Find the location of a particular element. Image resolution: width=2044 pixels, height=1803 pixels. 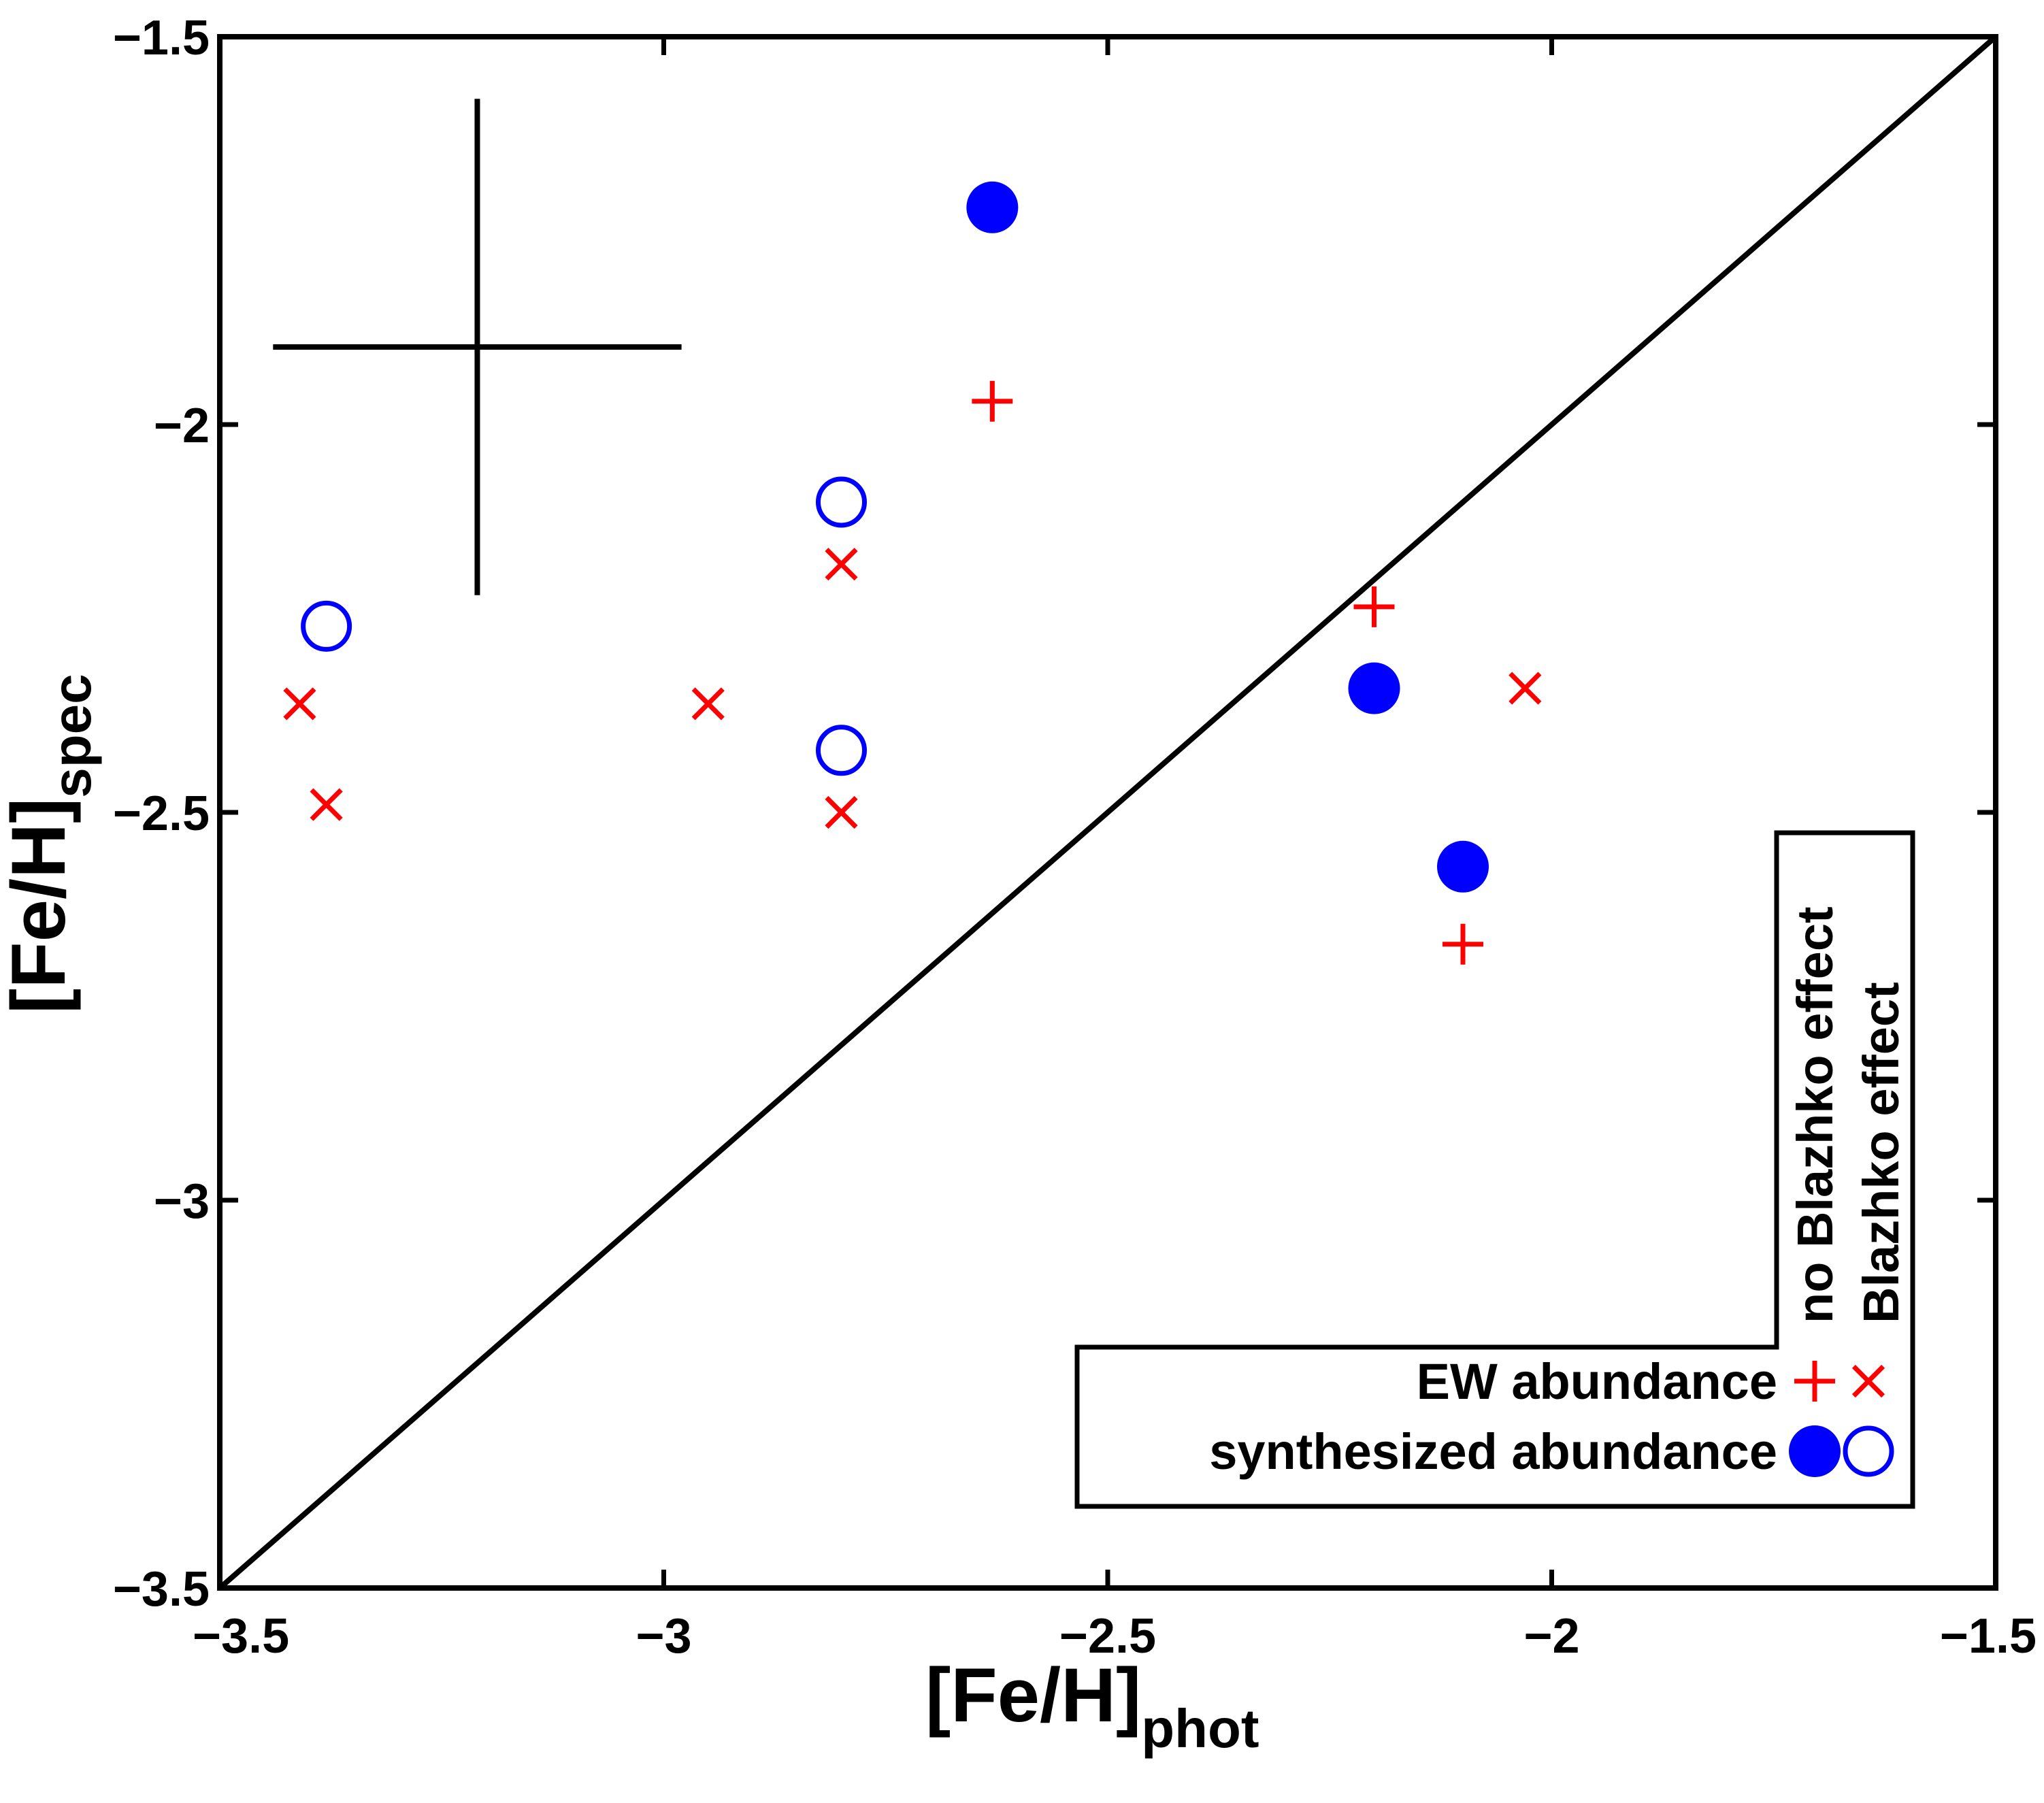

y-tick-label: −2 is located at coordinates (182, 426).